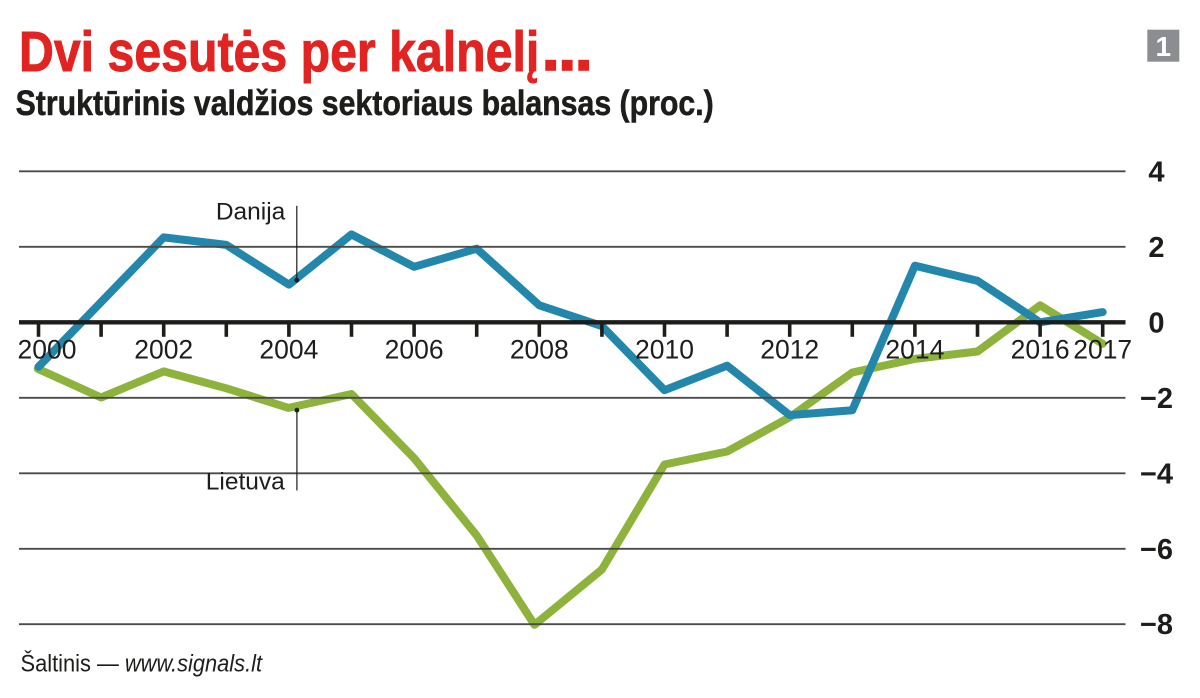 The height and width of the screenshot is (698, 1200). I want to click on svg-text: 2017, so click(1102, 350).